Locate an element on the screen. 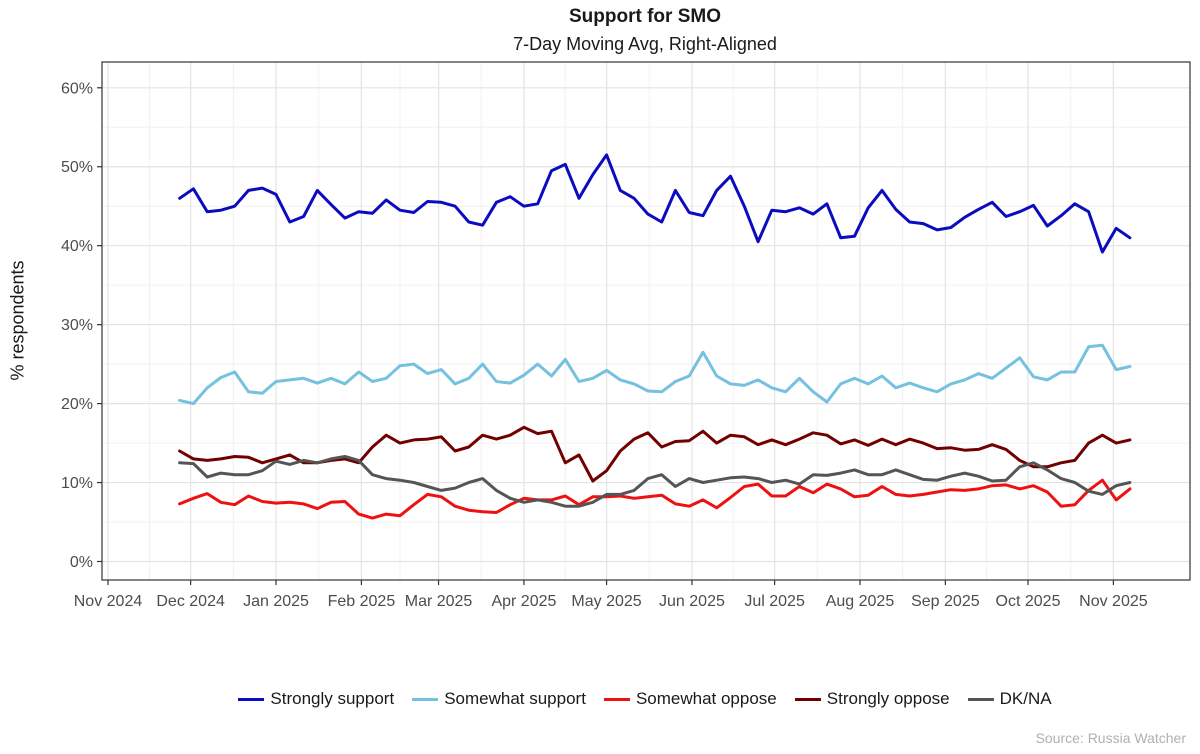 This screenshot has height=754, width=1200. legend-item: Strongly oppose is located at coordinates (872, 698).